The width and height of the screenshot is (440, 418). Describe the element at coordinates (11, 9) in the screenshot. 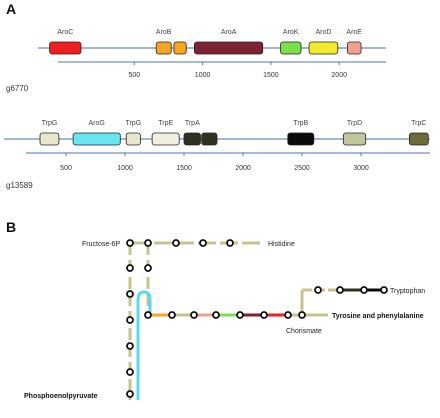

I see `panel-a-letter: A` at that location.